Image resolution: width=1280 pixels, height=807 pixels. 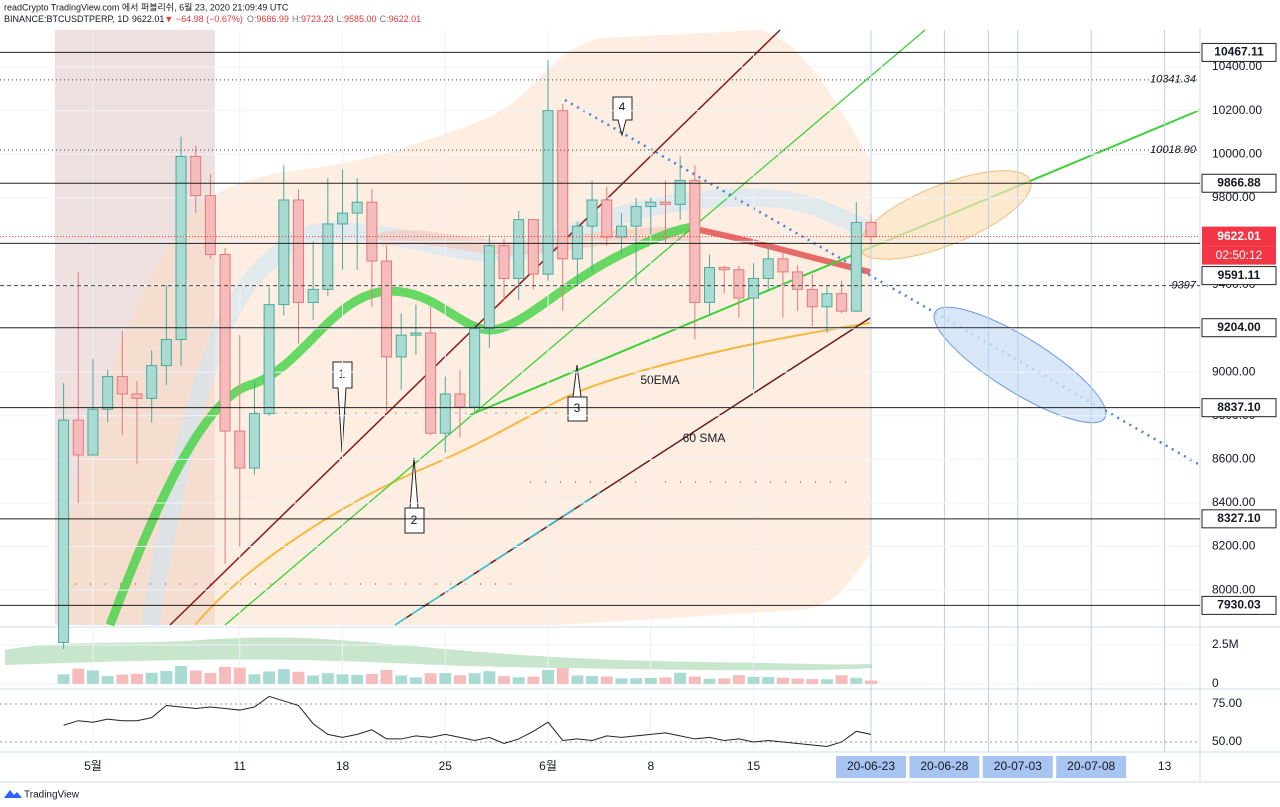 What do you see at coordinates (405, 19) in the screenshot?
I see `ohlc-value: 9622.01` at bounding box center [405, 19].